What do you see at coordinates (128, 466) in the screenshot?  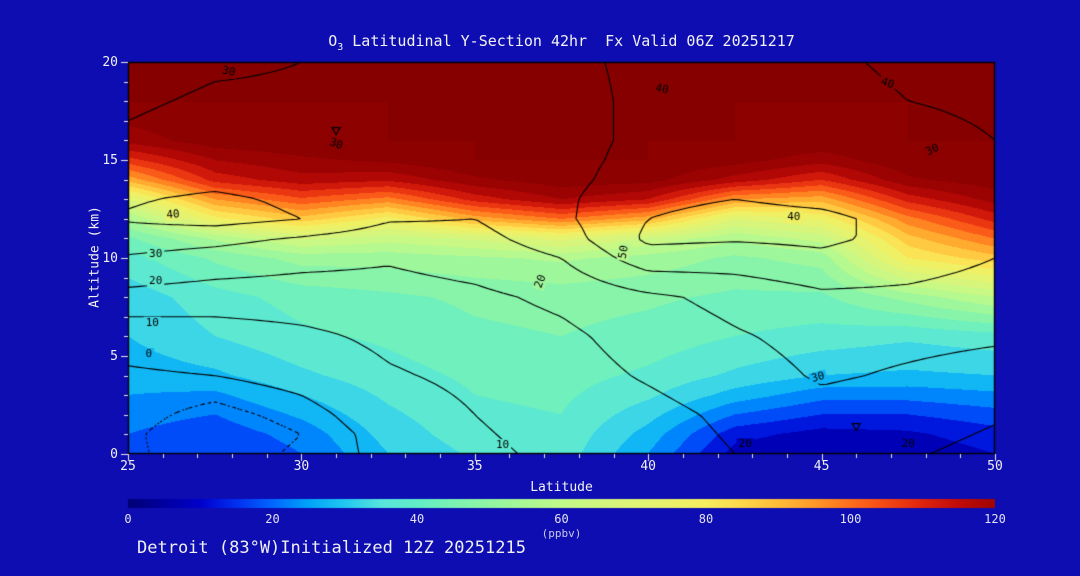 I see `x-tick-label-25: 25` at bounding box center [128, 466].